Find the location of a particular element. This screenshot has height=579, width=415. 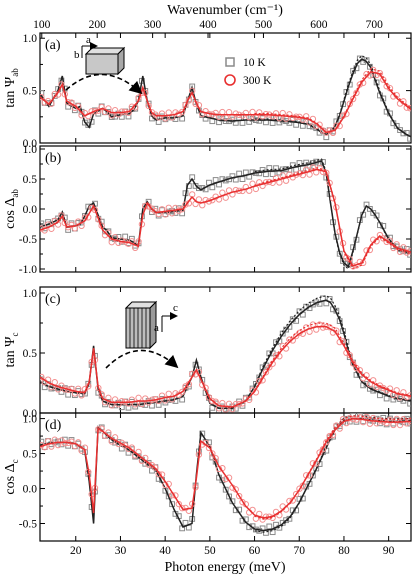

legend-label-300k: 300 K is located at coordinates (257, 81).